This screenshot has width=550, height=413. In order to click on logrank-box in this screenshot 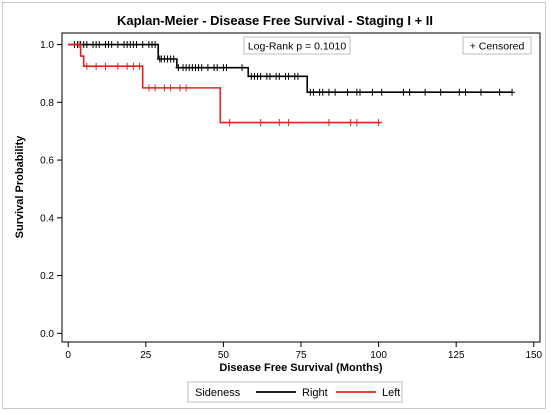, I will do `click(297, 45)`.